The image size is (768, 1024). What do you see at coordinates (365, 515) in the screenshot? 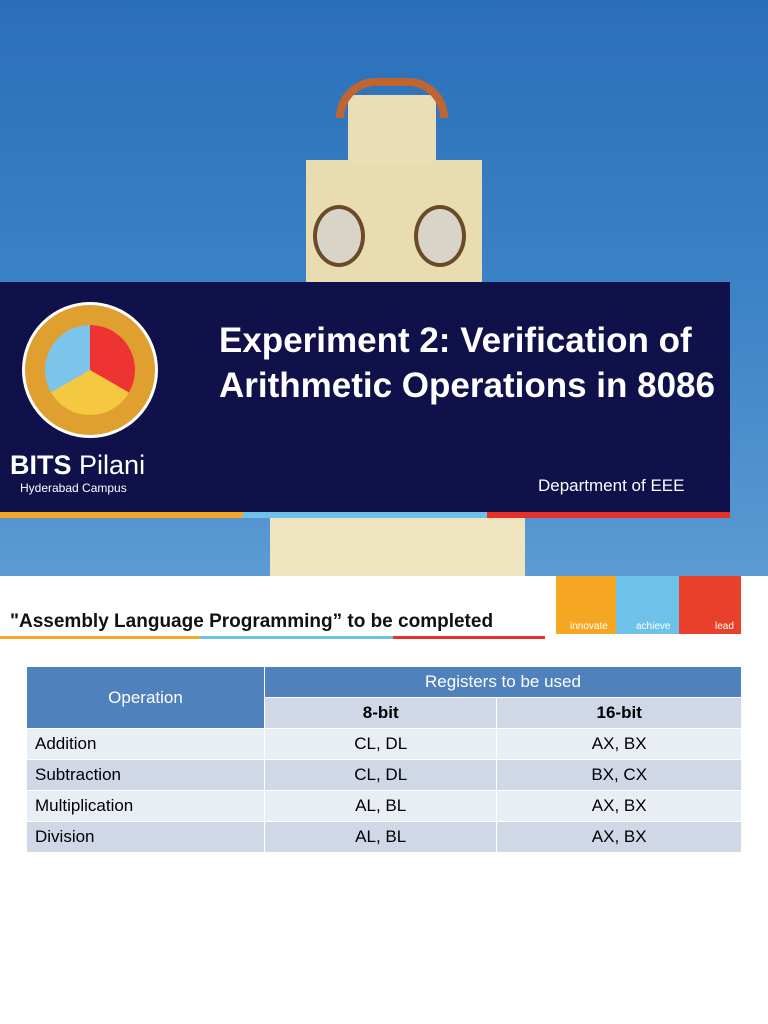
I see `stripe-blue` at bounding box center [365, 515].